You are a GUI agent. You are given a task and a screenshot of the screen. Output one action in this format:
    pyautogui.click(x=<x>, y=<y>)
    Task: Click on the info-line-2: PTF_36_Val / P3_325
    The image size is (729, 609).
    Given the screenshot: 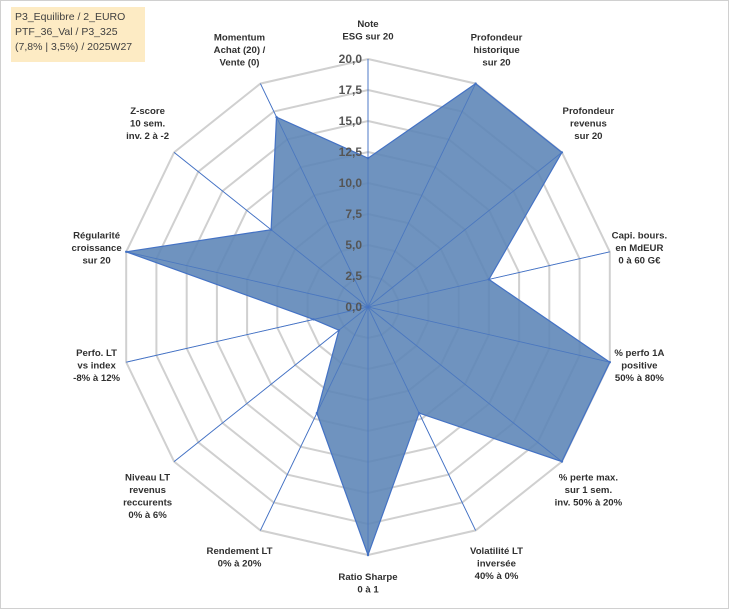 What is the action you would take?
    pyautogui.click(x=66, y=32)
    